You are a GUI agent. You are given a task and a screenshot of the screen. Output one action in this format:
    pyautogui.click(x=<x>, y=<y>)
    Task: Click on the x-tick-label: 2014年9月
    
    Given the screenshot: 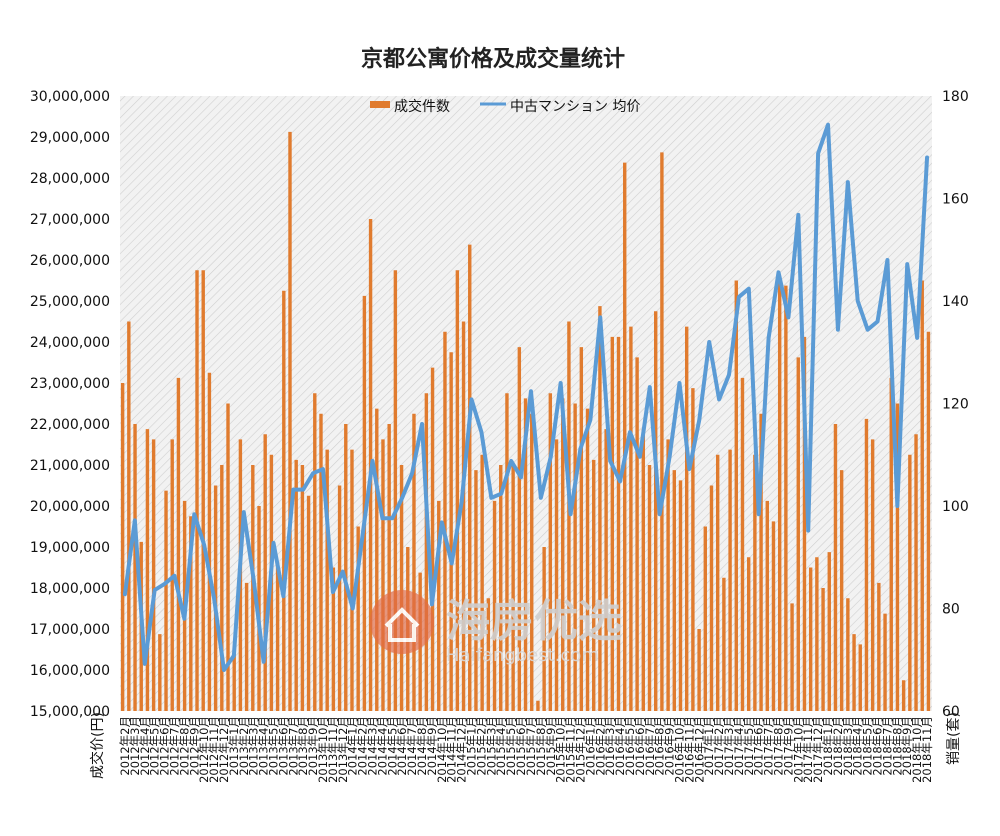 What is the action you would take?
    pyautogui.click(x=432, y=746)
    